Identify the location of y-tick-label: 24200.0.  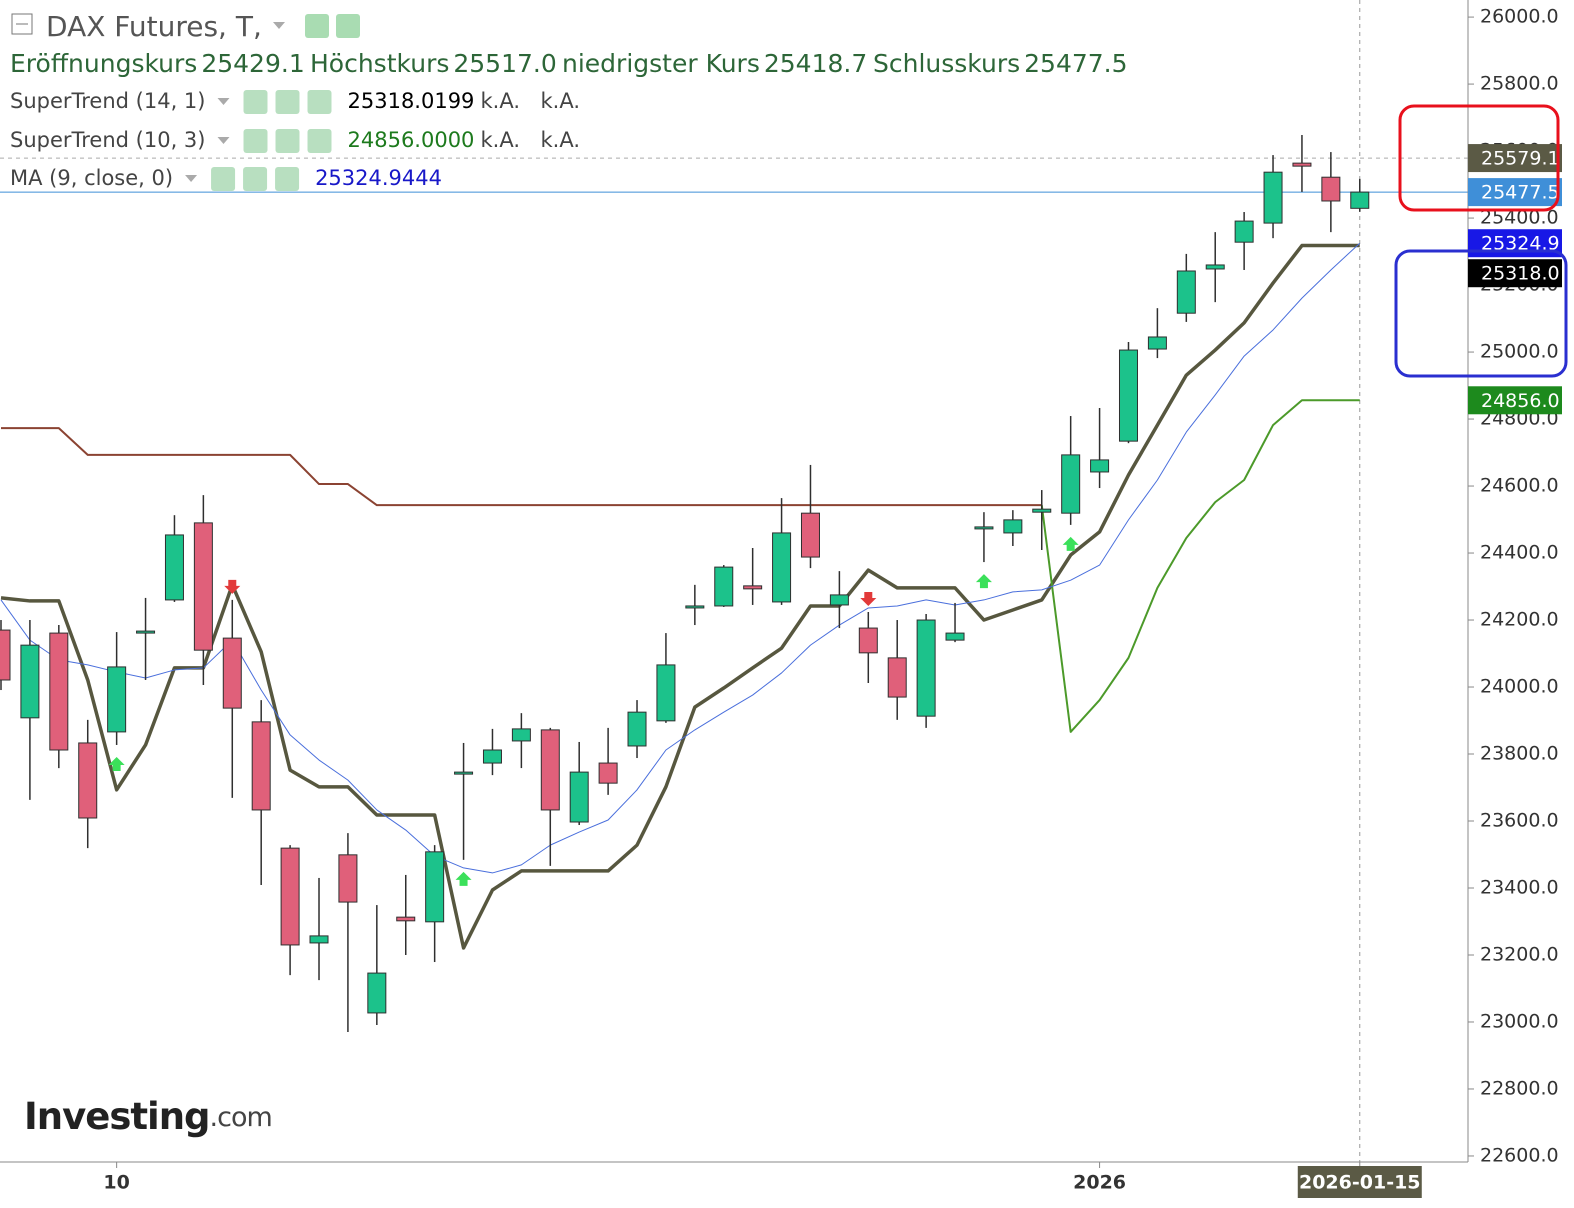
(1519, 620).